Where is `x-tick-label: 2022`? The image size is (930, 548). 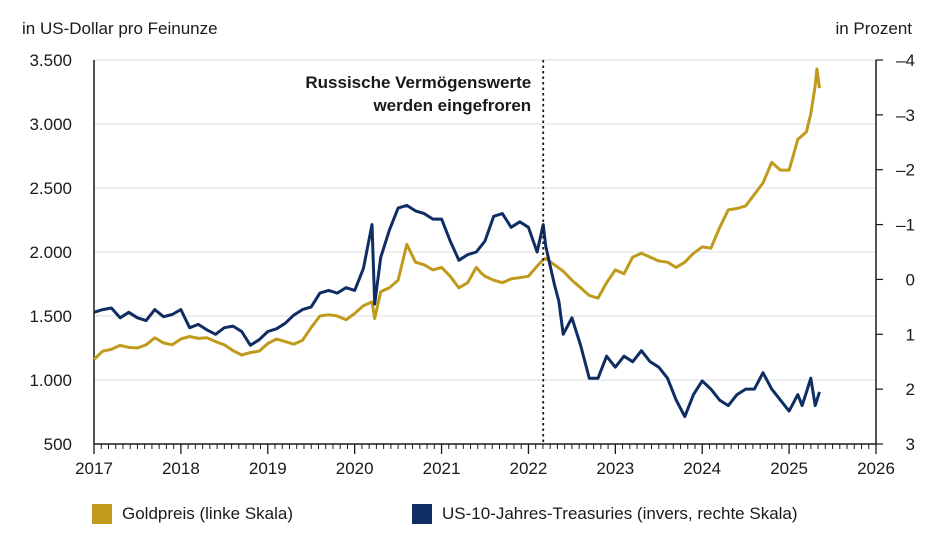 x-tick-label: 2022 is located at coordinates (529, 468).